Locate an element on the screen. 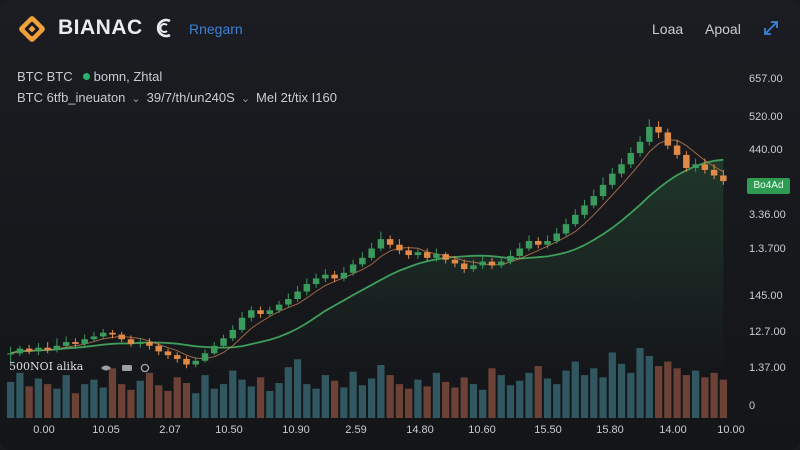  nav-link: Rnegarn is located at coordinates (216, 29).